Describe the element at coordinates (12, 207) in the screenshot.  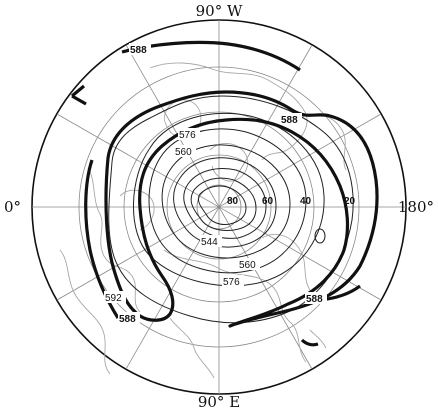
I see `longitude-label-left: 0°` at that location.